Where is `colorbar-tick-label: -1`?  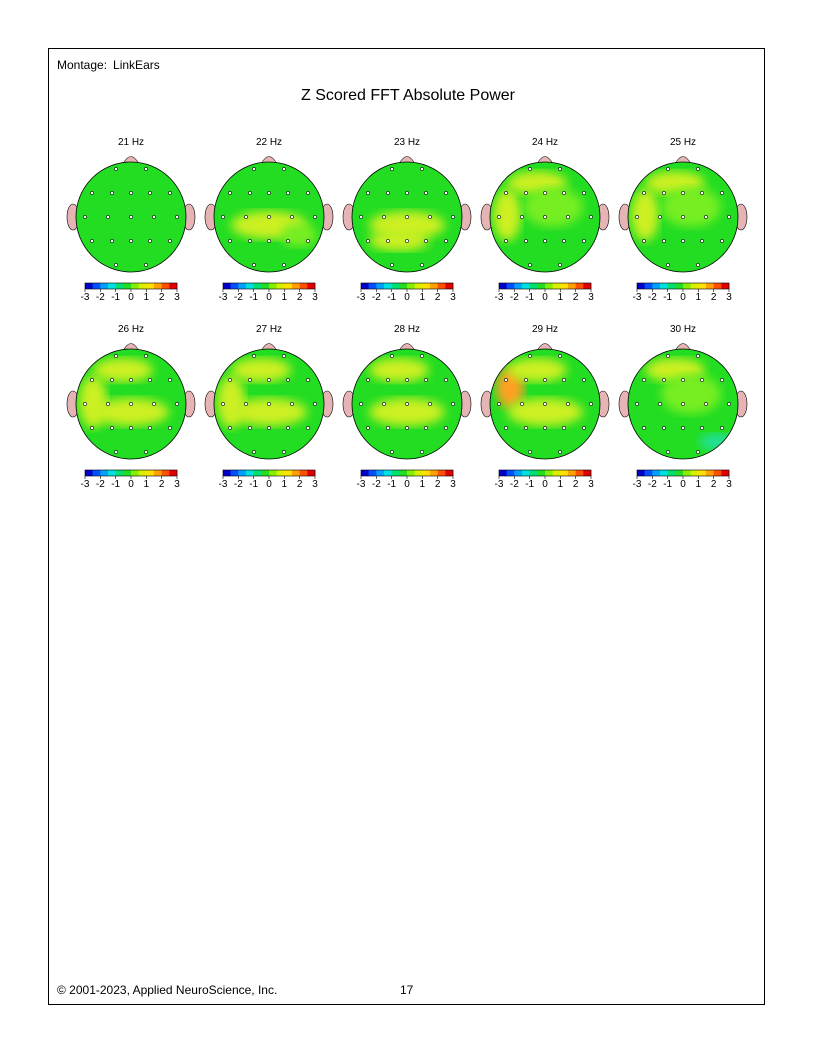 colorbar-tick-label: -1 is located at coordinates (254, 297).